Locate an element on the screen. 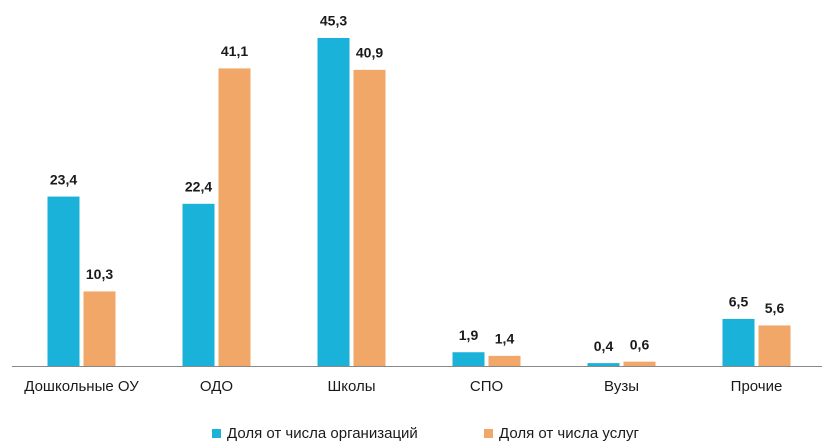  x-tick-label: Школы is located at coordinates (351, 386).